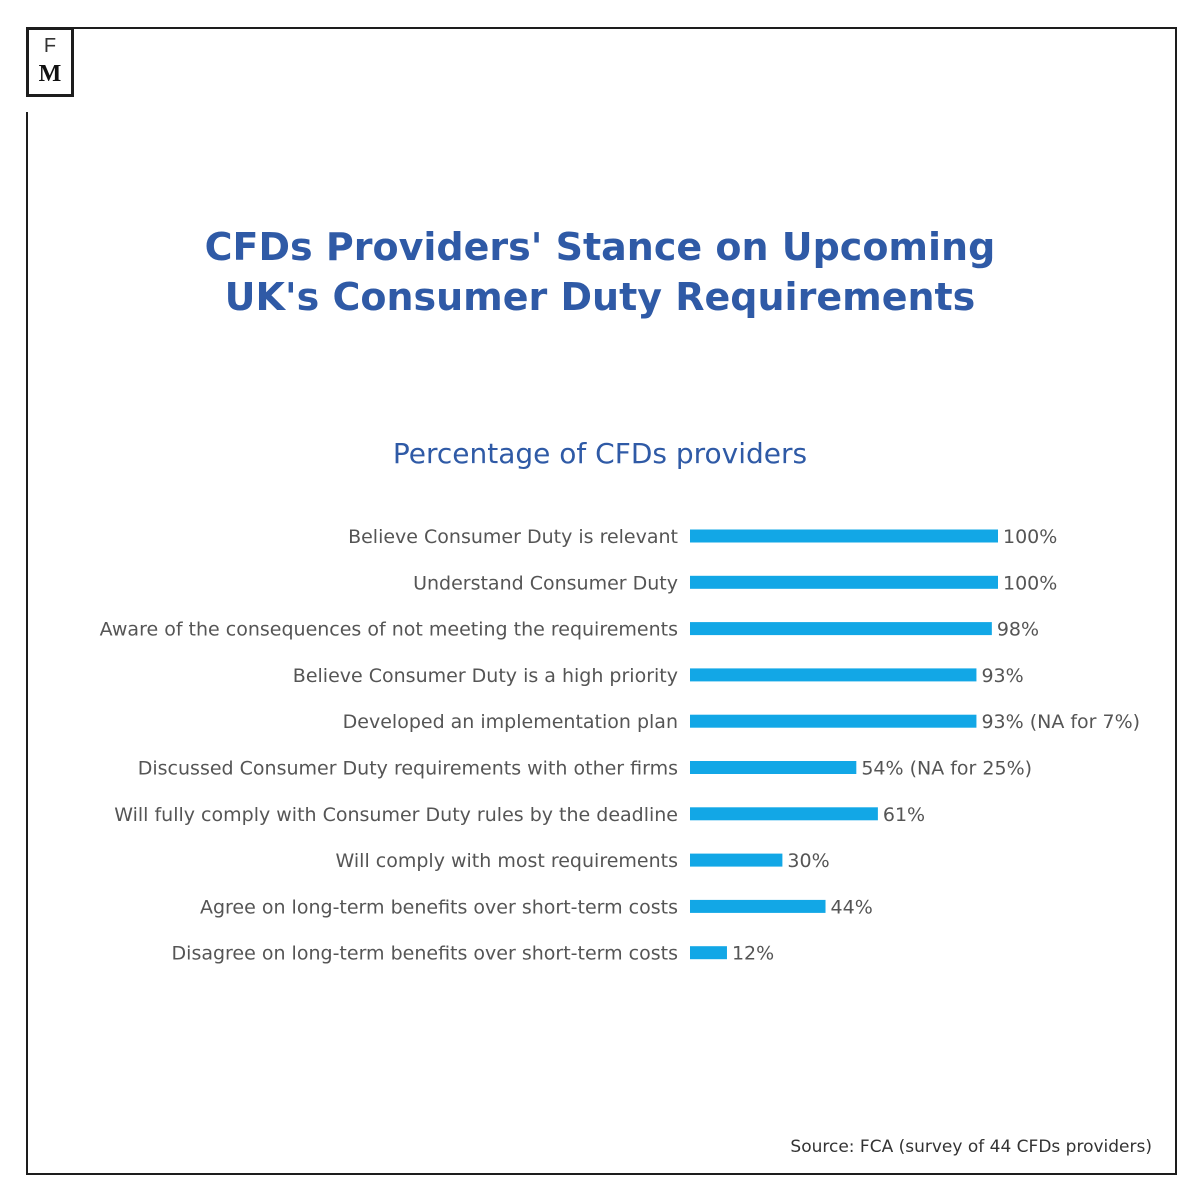 This screenshot has width=1200, height=1200. I want to click on category-label: Believe Consumer Duty is relevant, so click(513, 537).